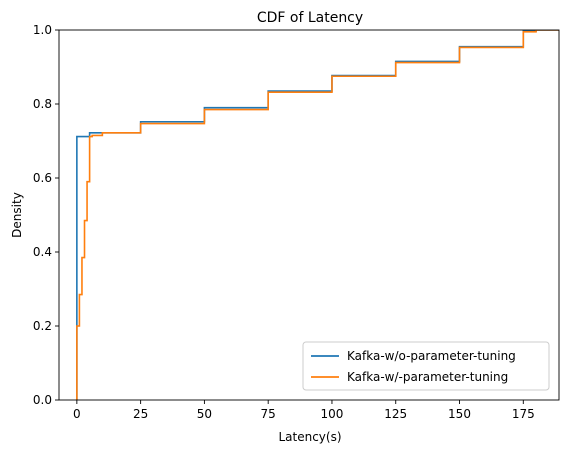 The width and height of the screenshot is (567, 458). What do you see at coordinates (204, 414) in the screenshot?
I see `x-tick-label: 50` at bounding box center [204, 414].